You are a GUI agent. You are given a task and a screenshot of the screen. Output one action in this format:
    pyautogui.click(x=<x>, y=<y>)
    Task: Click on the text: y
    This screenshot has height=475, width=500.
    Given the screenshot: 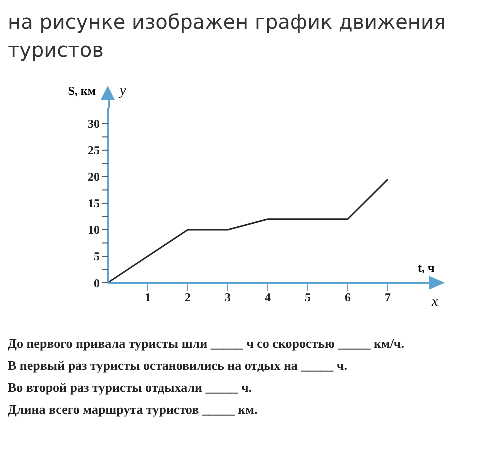 What is the action you would take?
    pyautogui.click(x=123, y=92)
    